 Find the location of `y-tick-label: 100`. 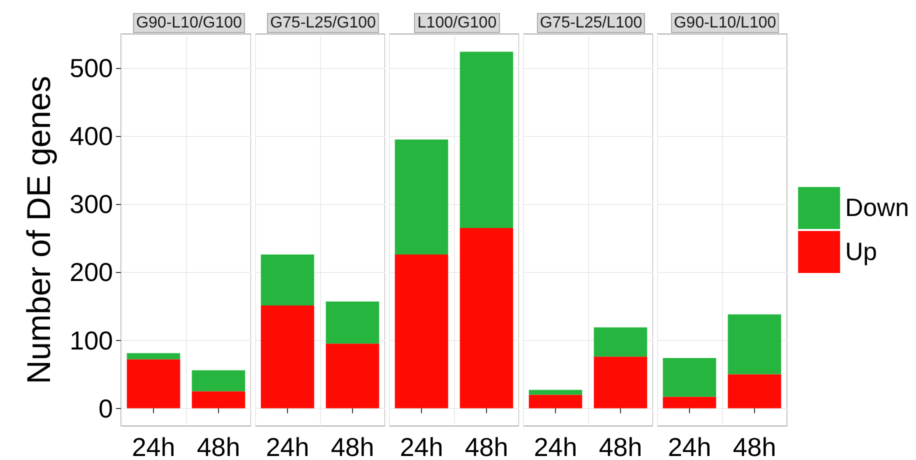

y-tick-label: 100 is located at coordinates (91, 340).